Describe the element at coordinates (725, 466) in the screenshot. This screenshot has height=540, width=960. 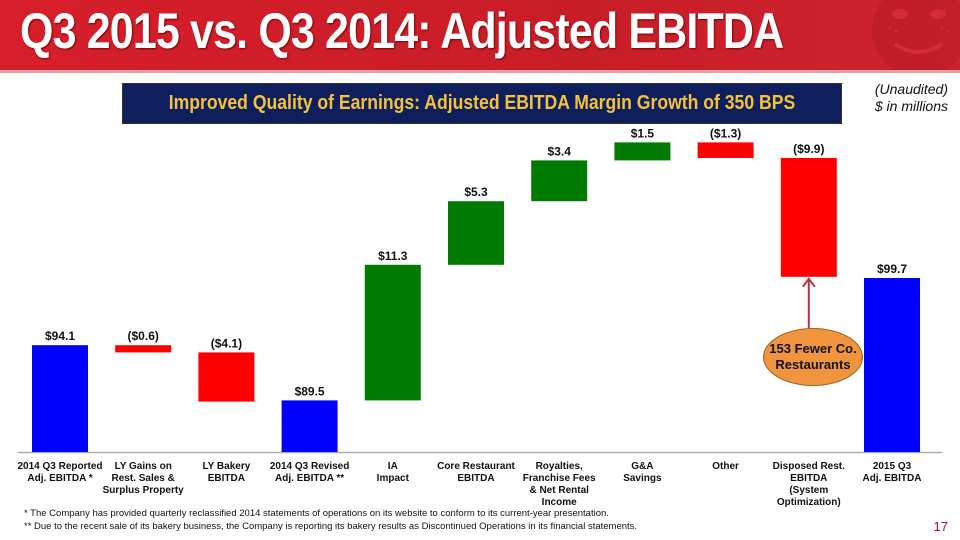
I see `category-label-8: Other` at that location.